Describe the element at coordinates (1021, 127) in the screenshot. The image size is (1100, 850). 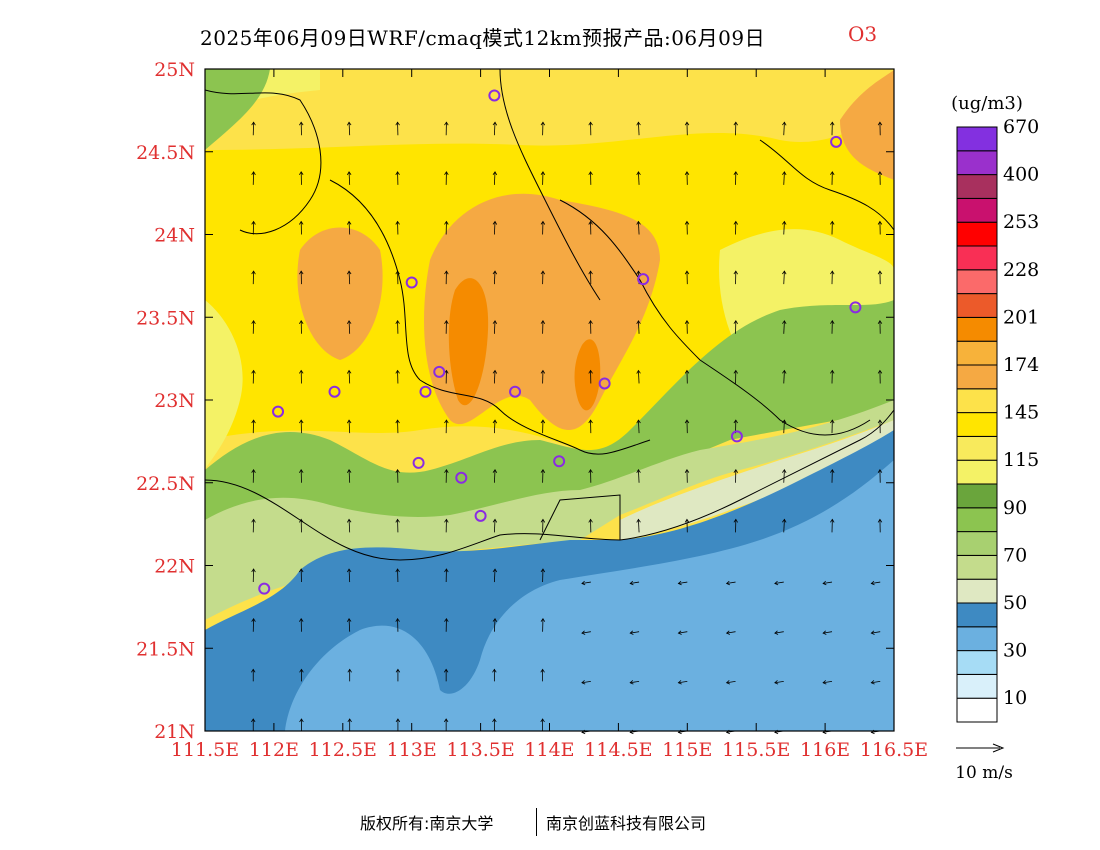
I see `colorbar-label: 670` at that location.